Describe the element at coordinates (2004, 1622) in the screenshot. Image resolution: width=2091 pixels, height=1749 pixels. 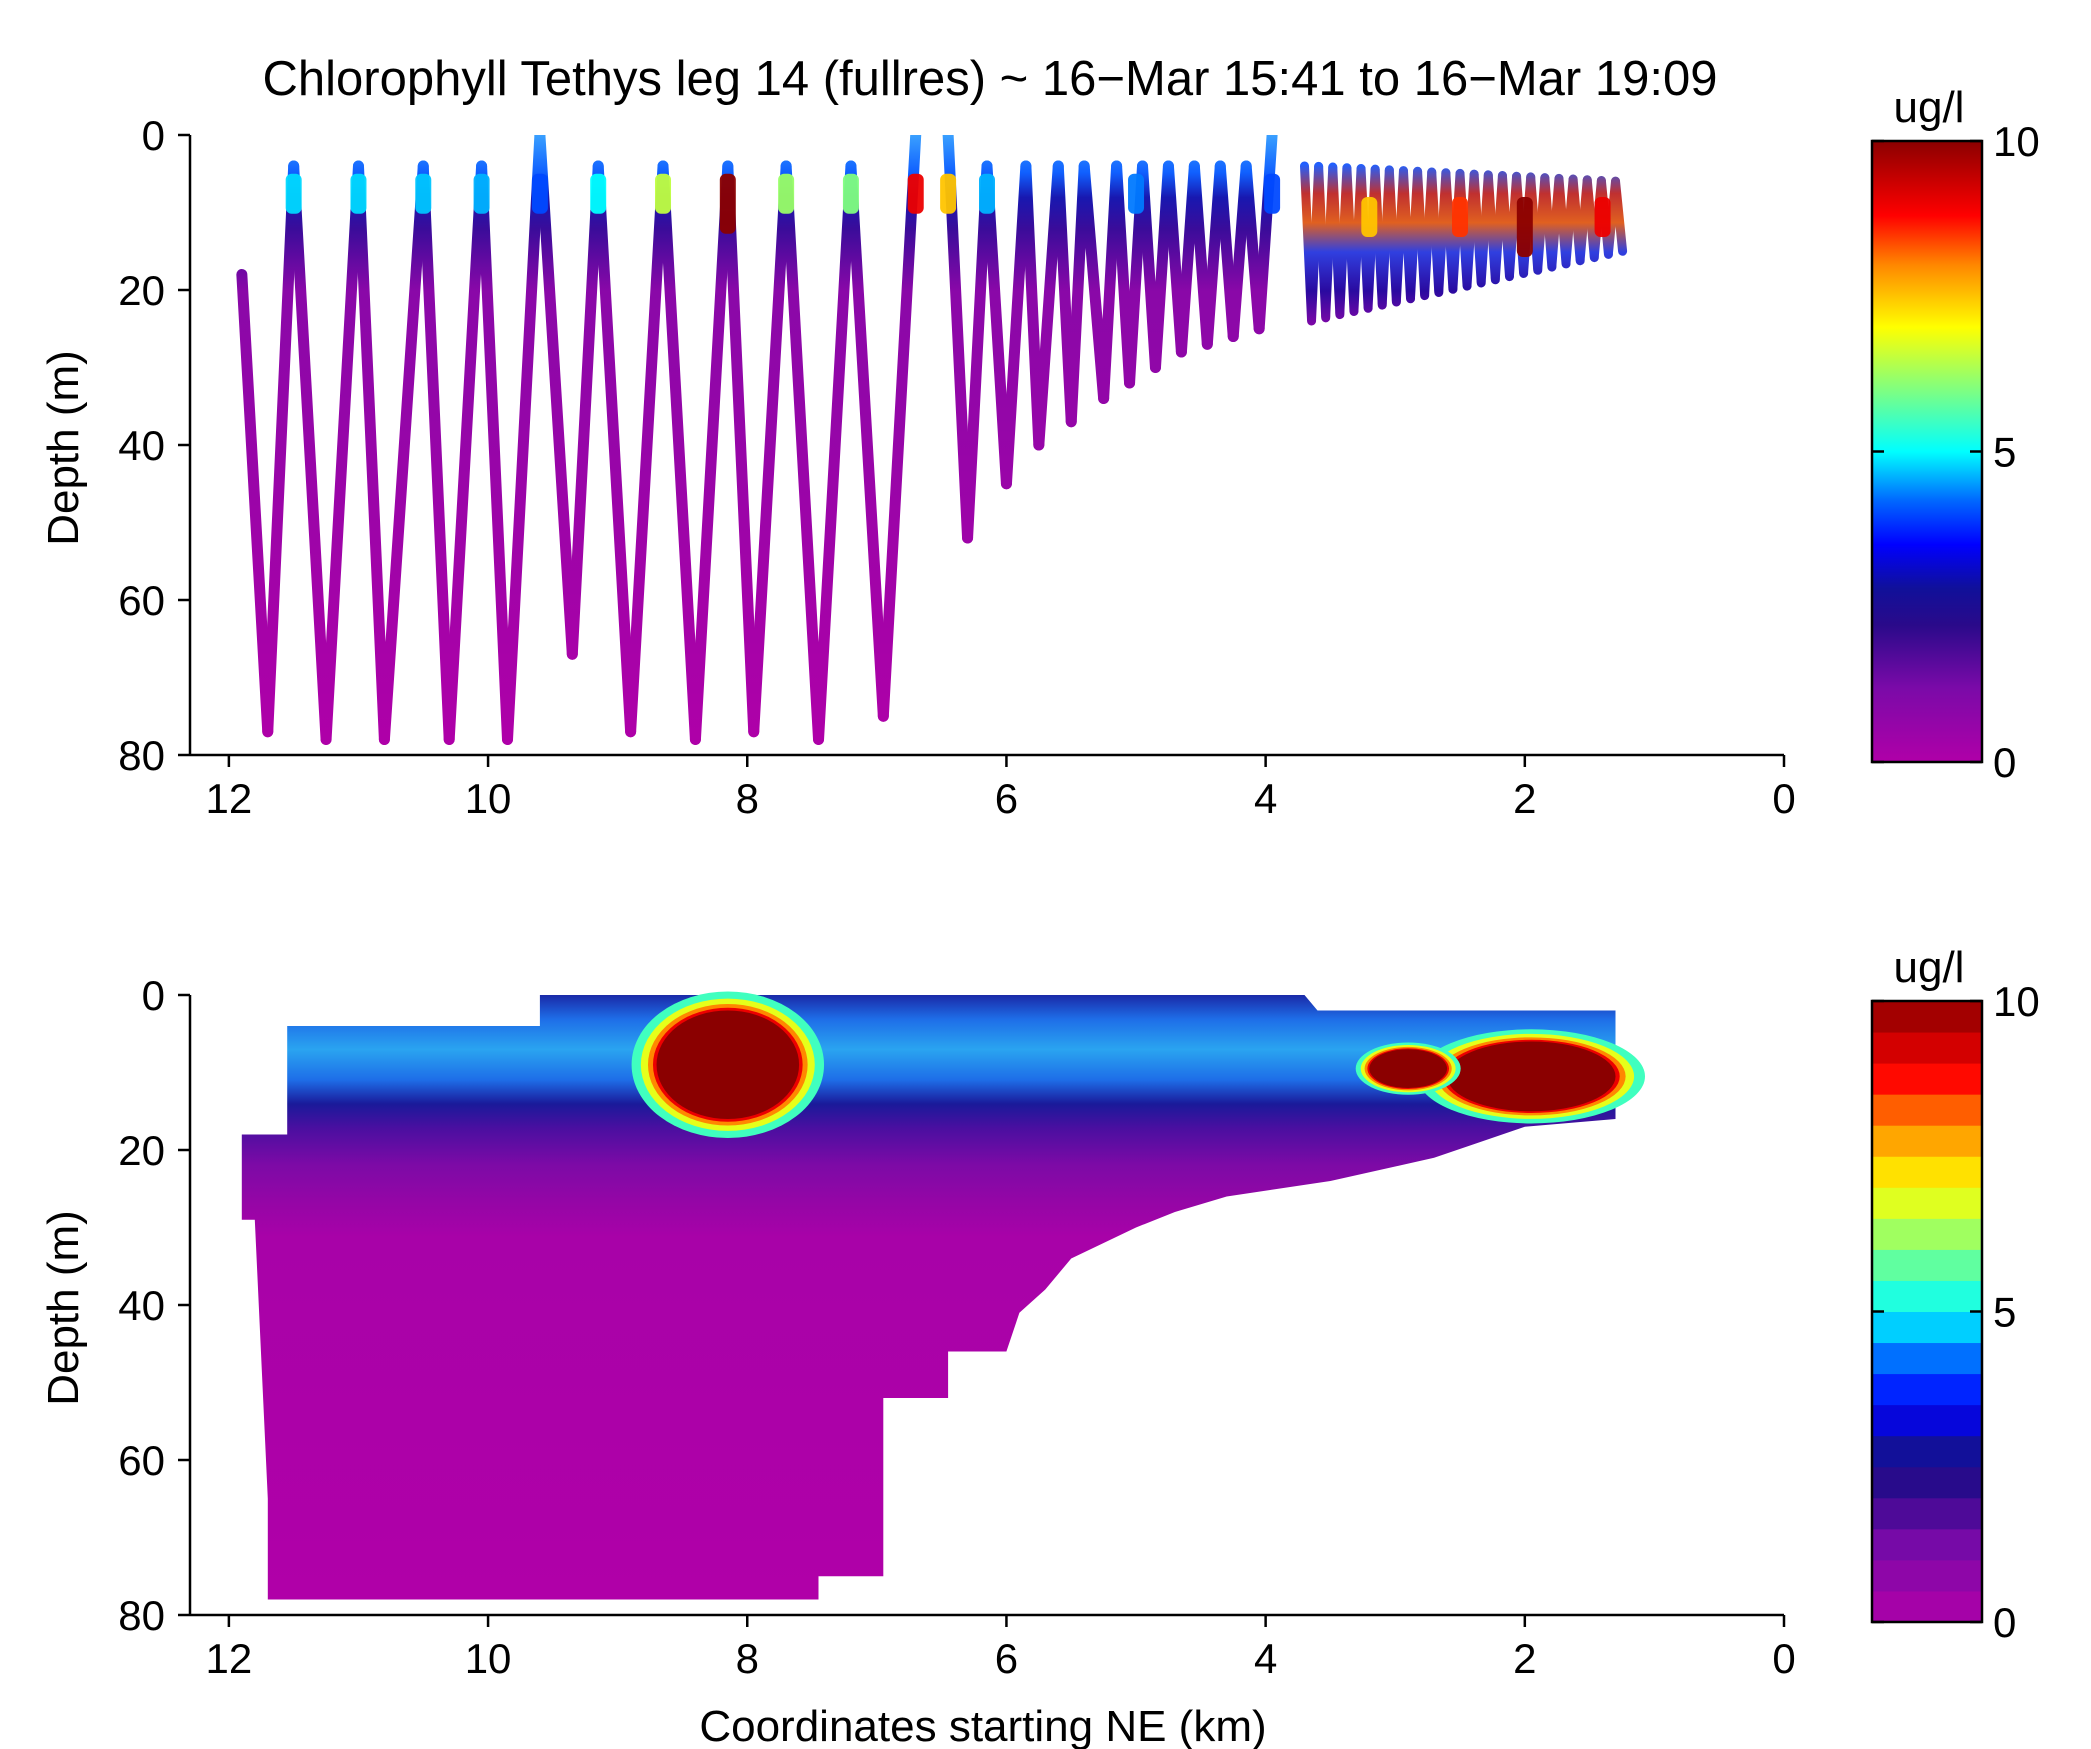
I see `bottom-cb-tick-label-2: 0` at that location.